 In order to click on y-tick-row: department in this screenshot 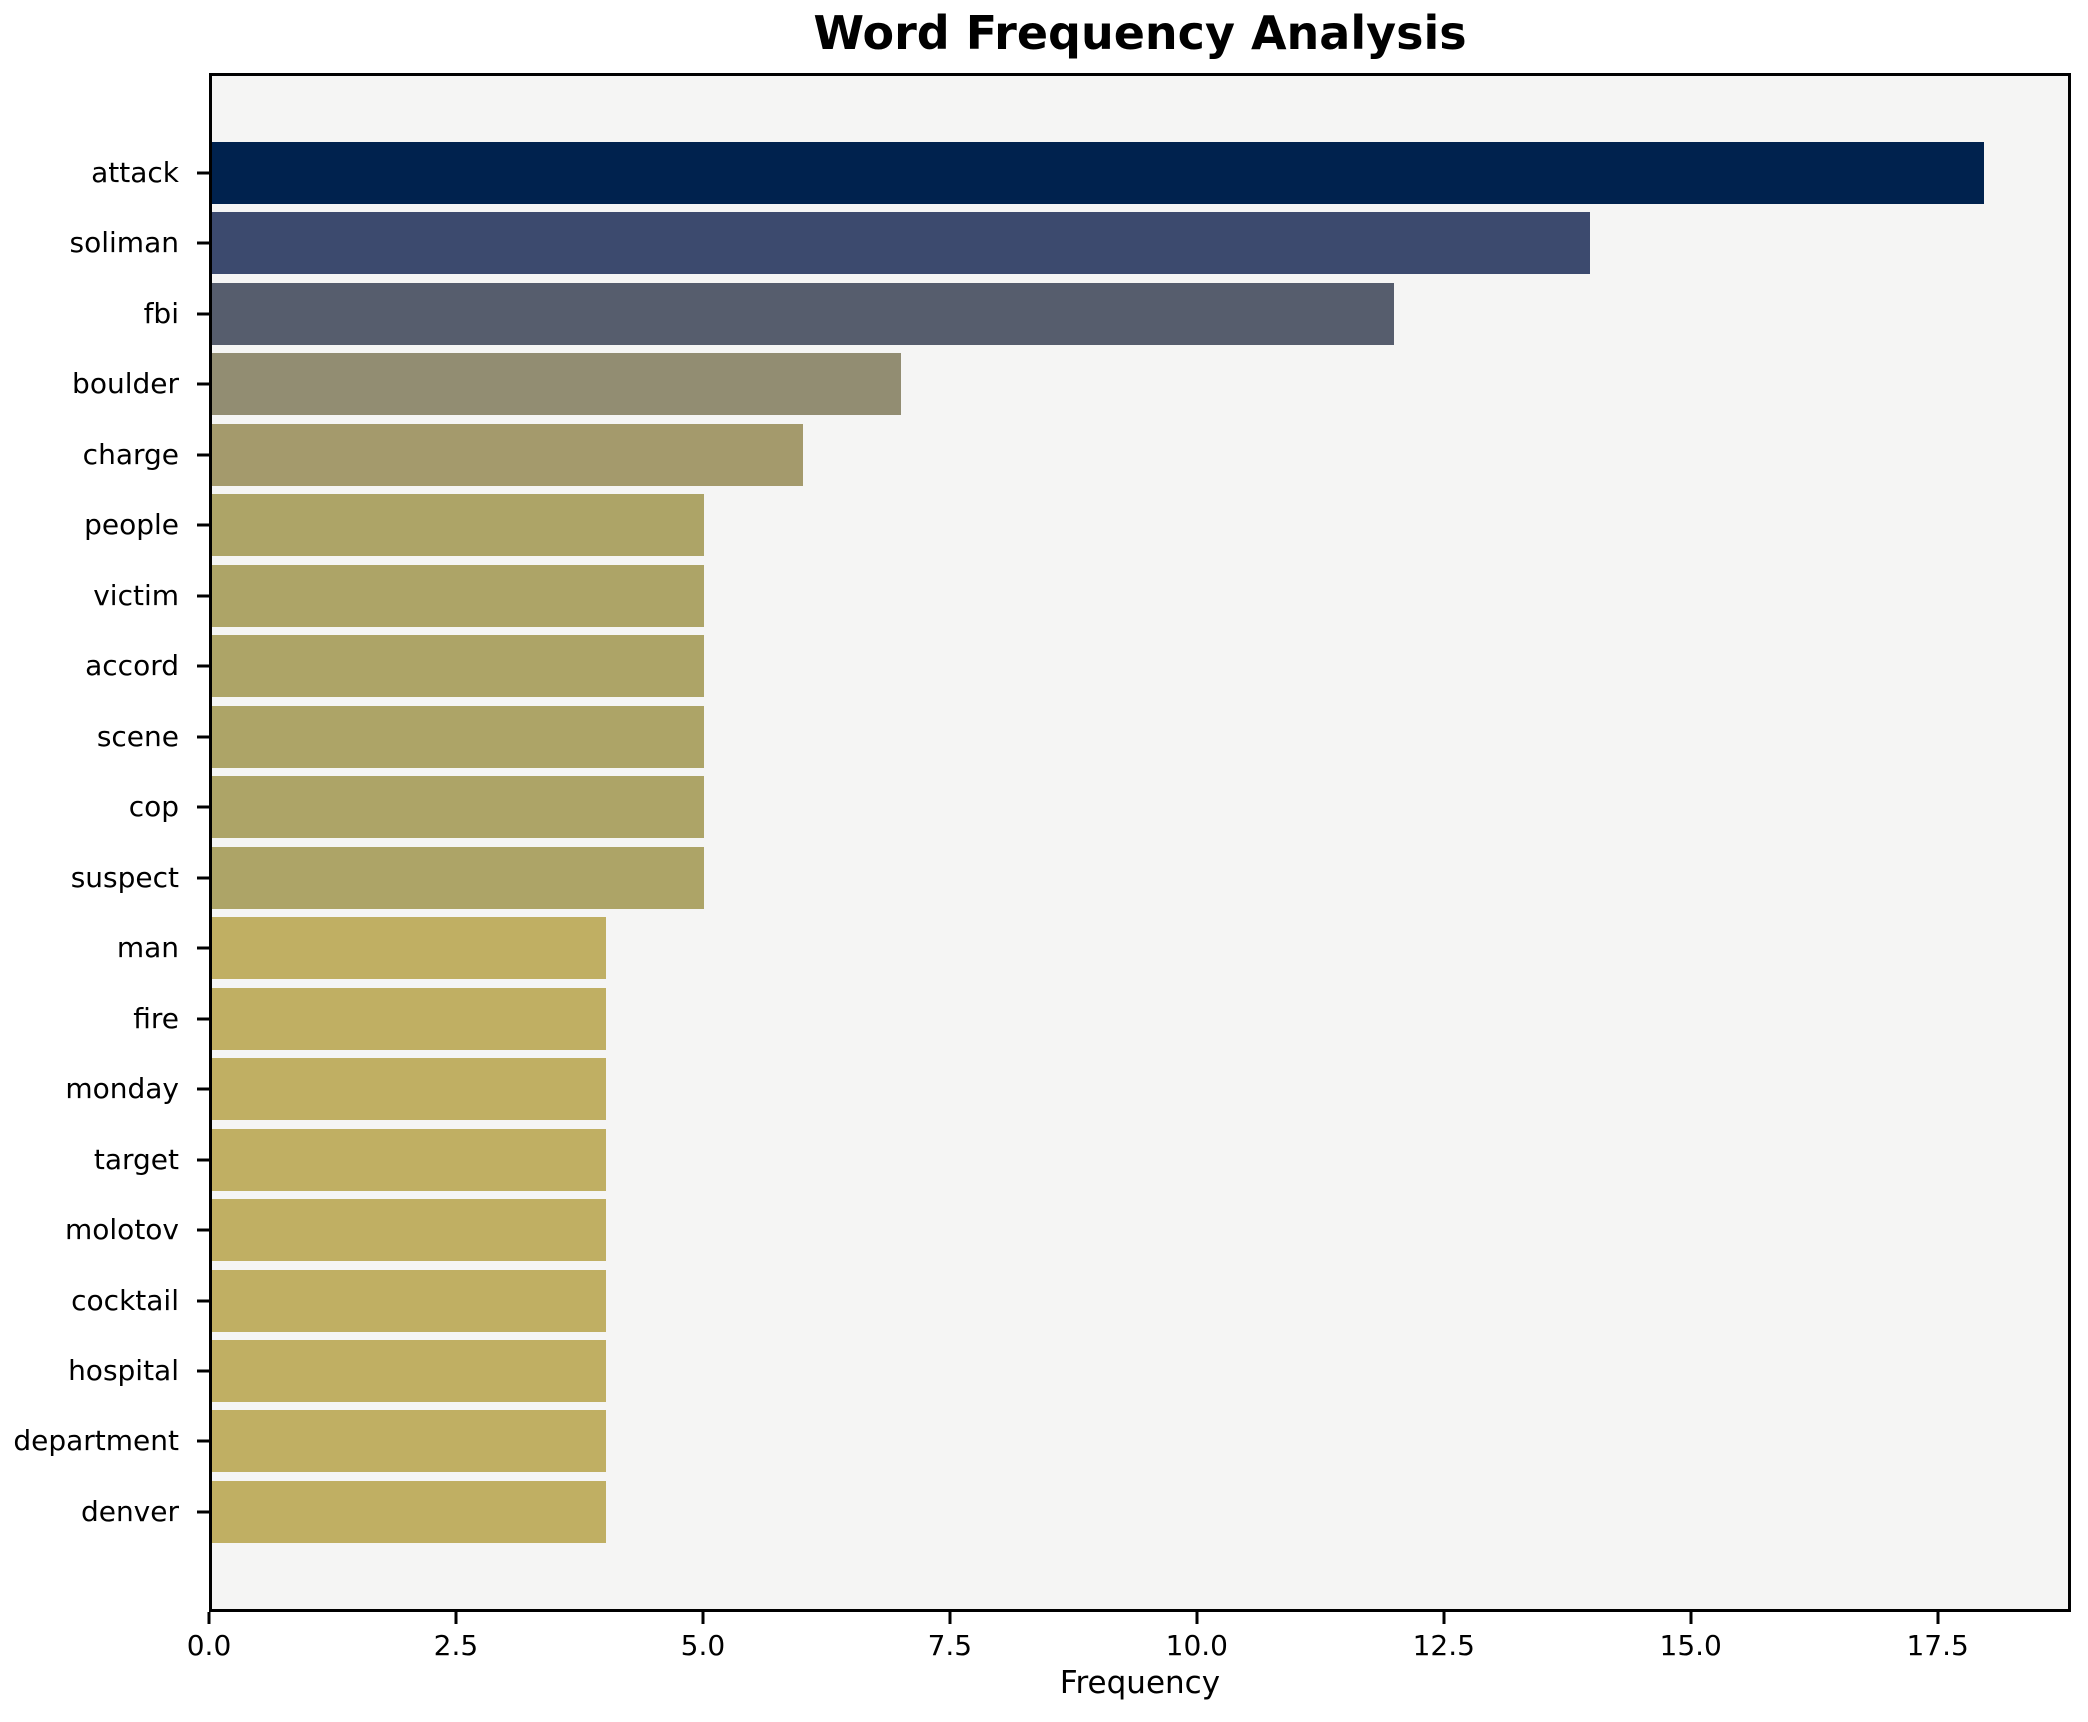, I will do `click(105, 1441)`.